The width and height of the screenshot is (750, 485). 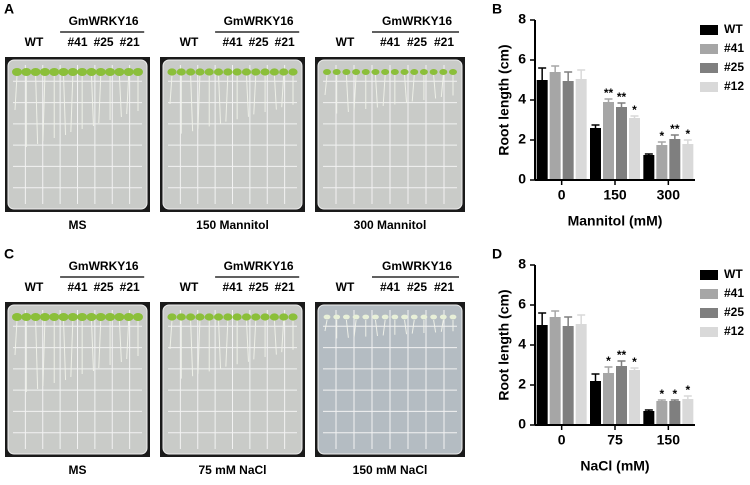 I want to click on group-label: GmWRKY16, so click(x=417, y=21).